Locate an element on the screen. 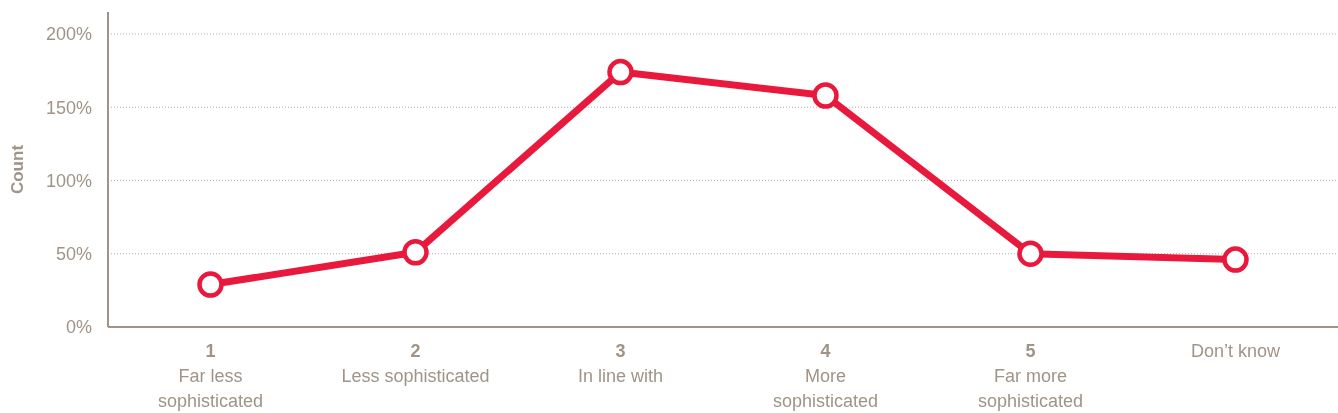 This screenshot has width=1338, height=413. y-tick-label: 50% is located at coordinates (73, 254).